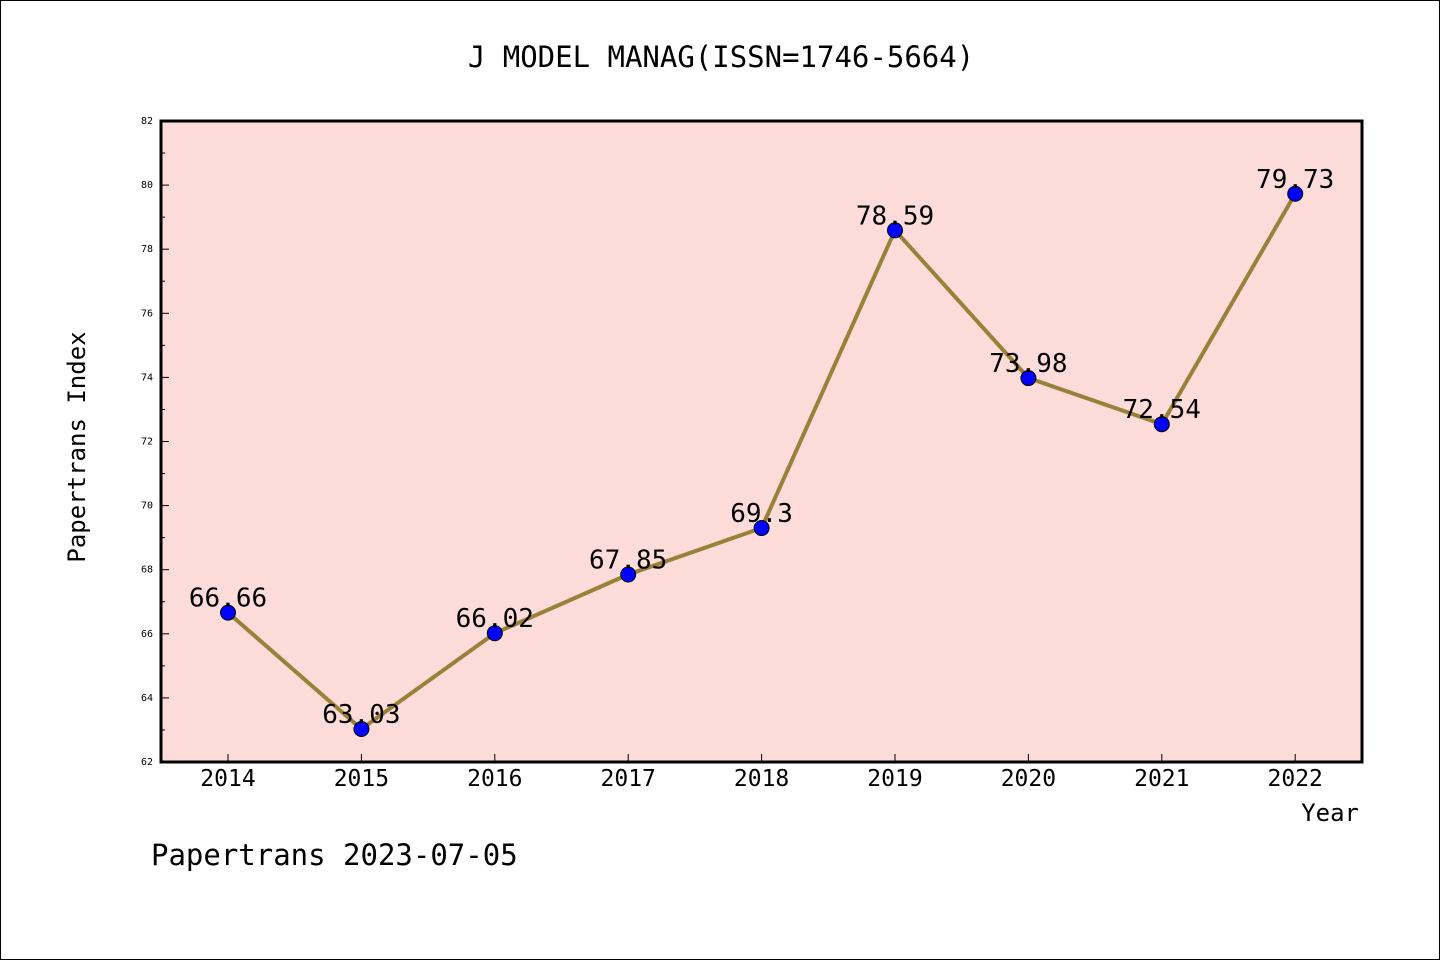 The width and height of the screenshot is (1440, 961). What do you see at coordinates (147, 313) in the screenshot?
I see `y-tick-label: 76` at bounding box center [147, 313].